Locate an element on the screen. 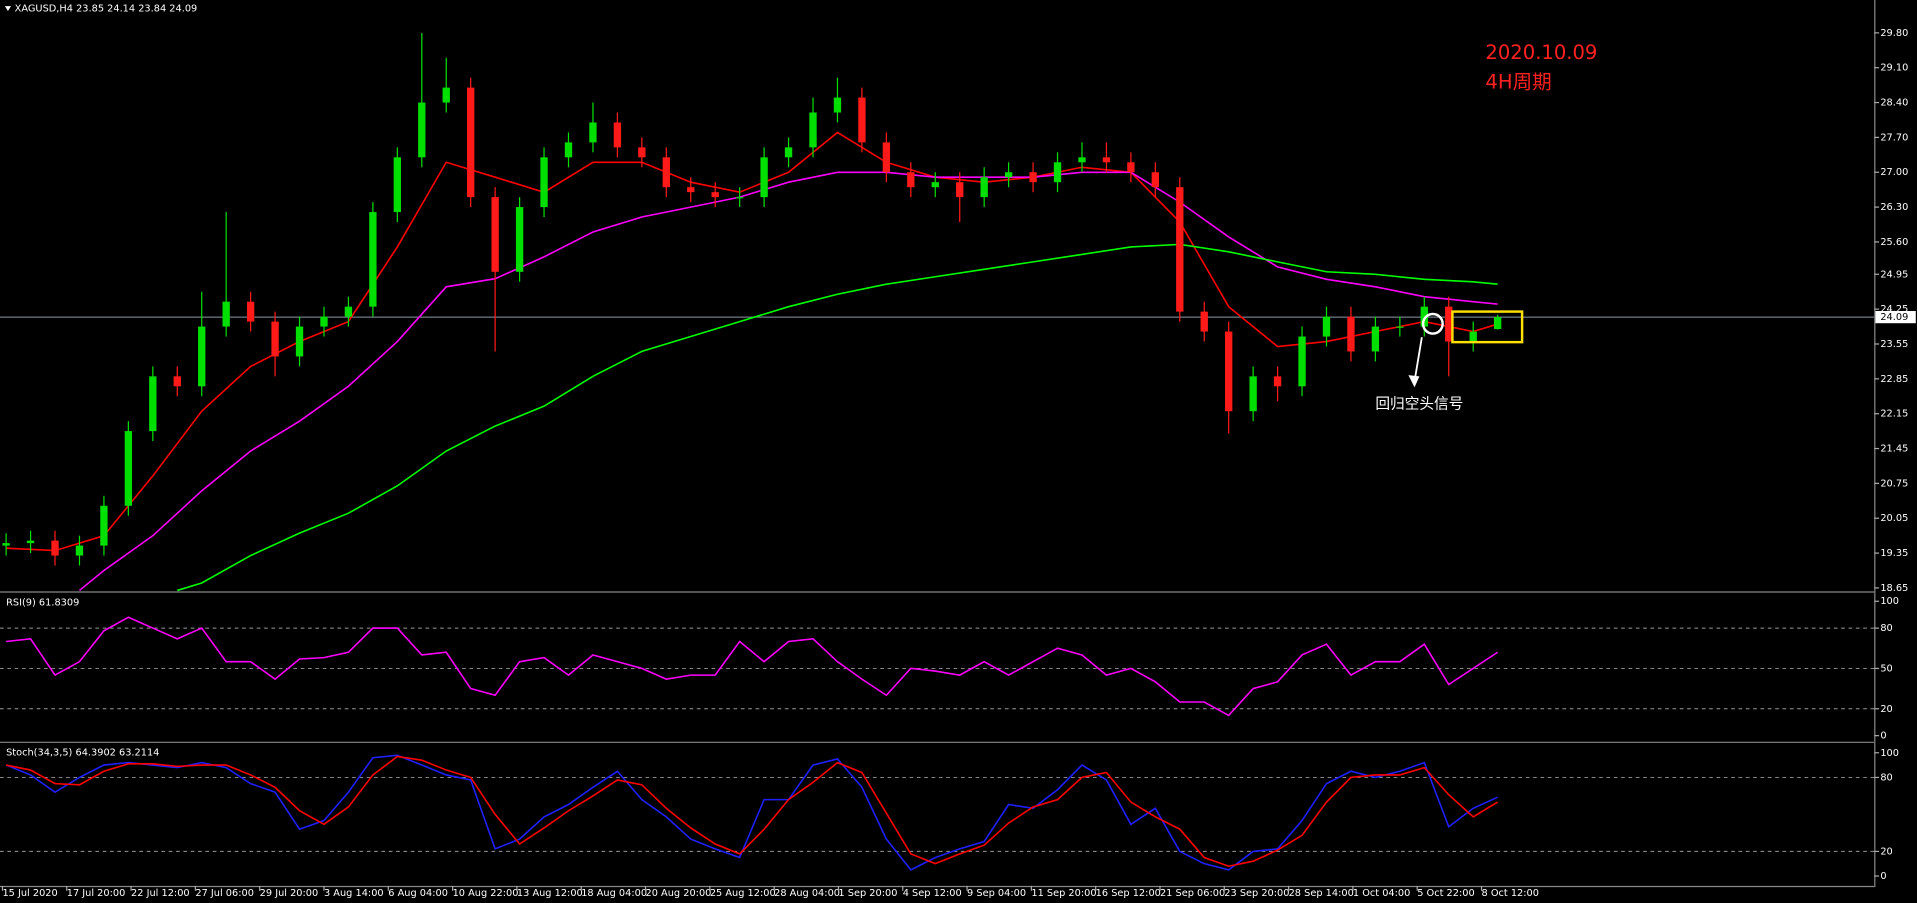  chart-title: XAGUSD,H4 23.85 24.14 23.84 24.09 is located at coordinates (106, 9).